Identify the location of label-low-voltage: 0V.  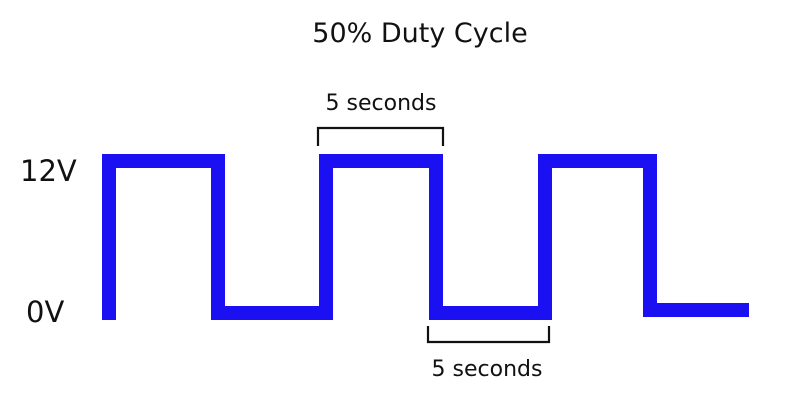
(45, 312).